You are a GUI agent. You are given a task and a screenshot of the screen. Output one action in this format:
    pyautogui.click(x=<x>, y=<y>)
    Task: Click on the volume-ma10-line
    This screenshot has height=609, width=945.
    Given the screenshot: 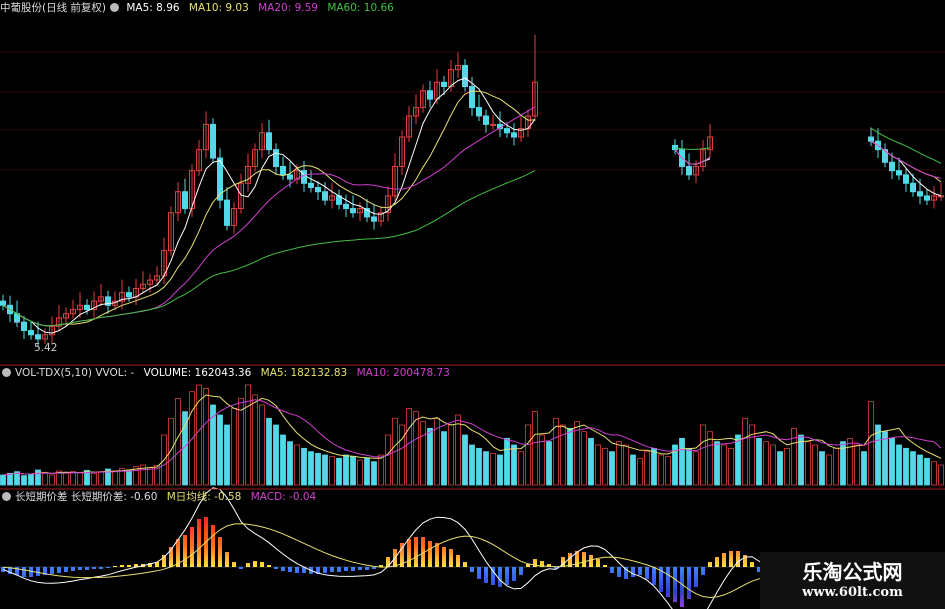 What is the action you would take?
    pyautogui.click(x=472, y=437)
    